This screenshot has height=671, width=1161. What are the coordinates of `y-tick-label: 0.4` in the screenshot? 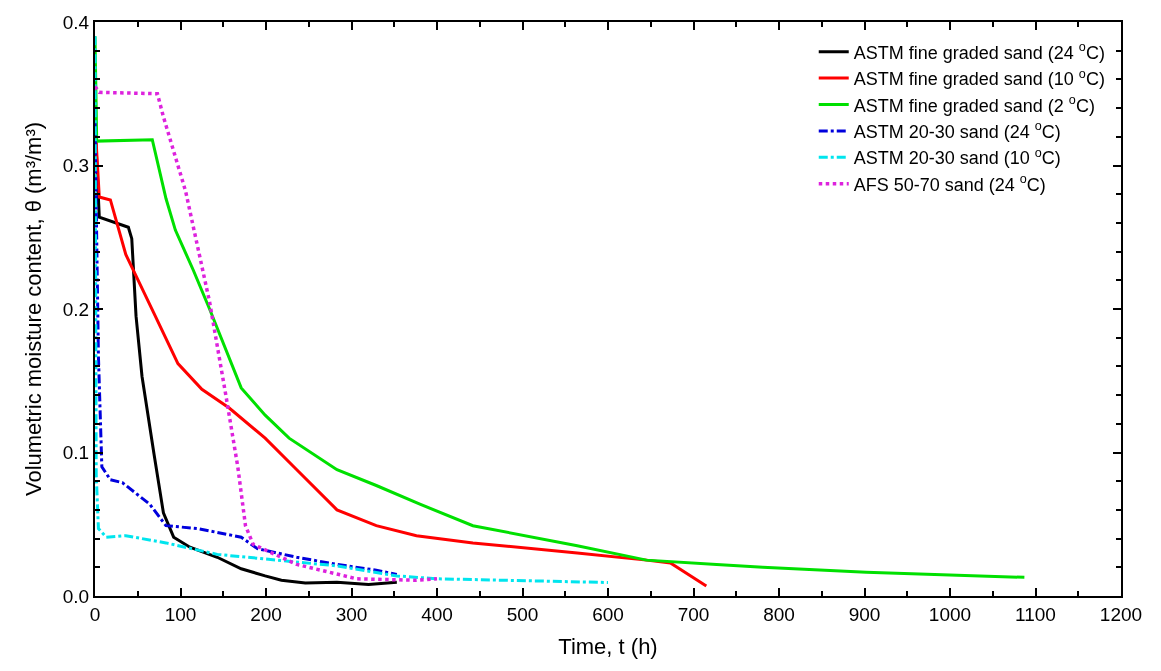 It's located at (76, 22).